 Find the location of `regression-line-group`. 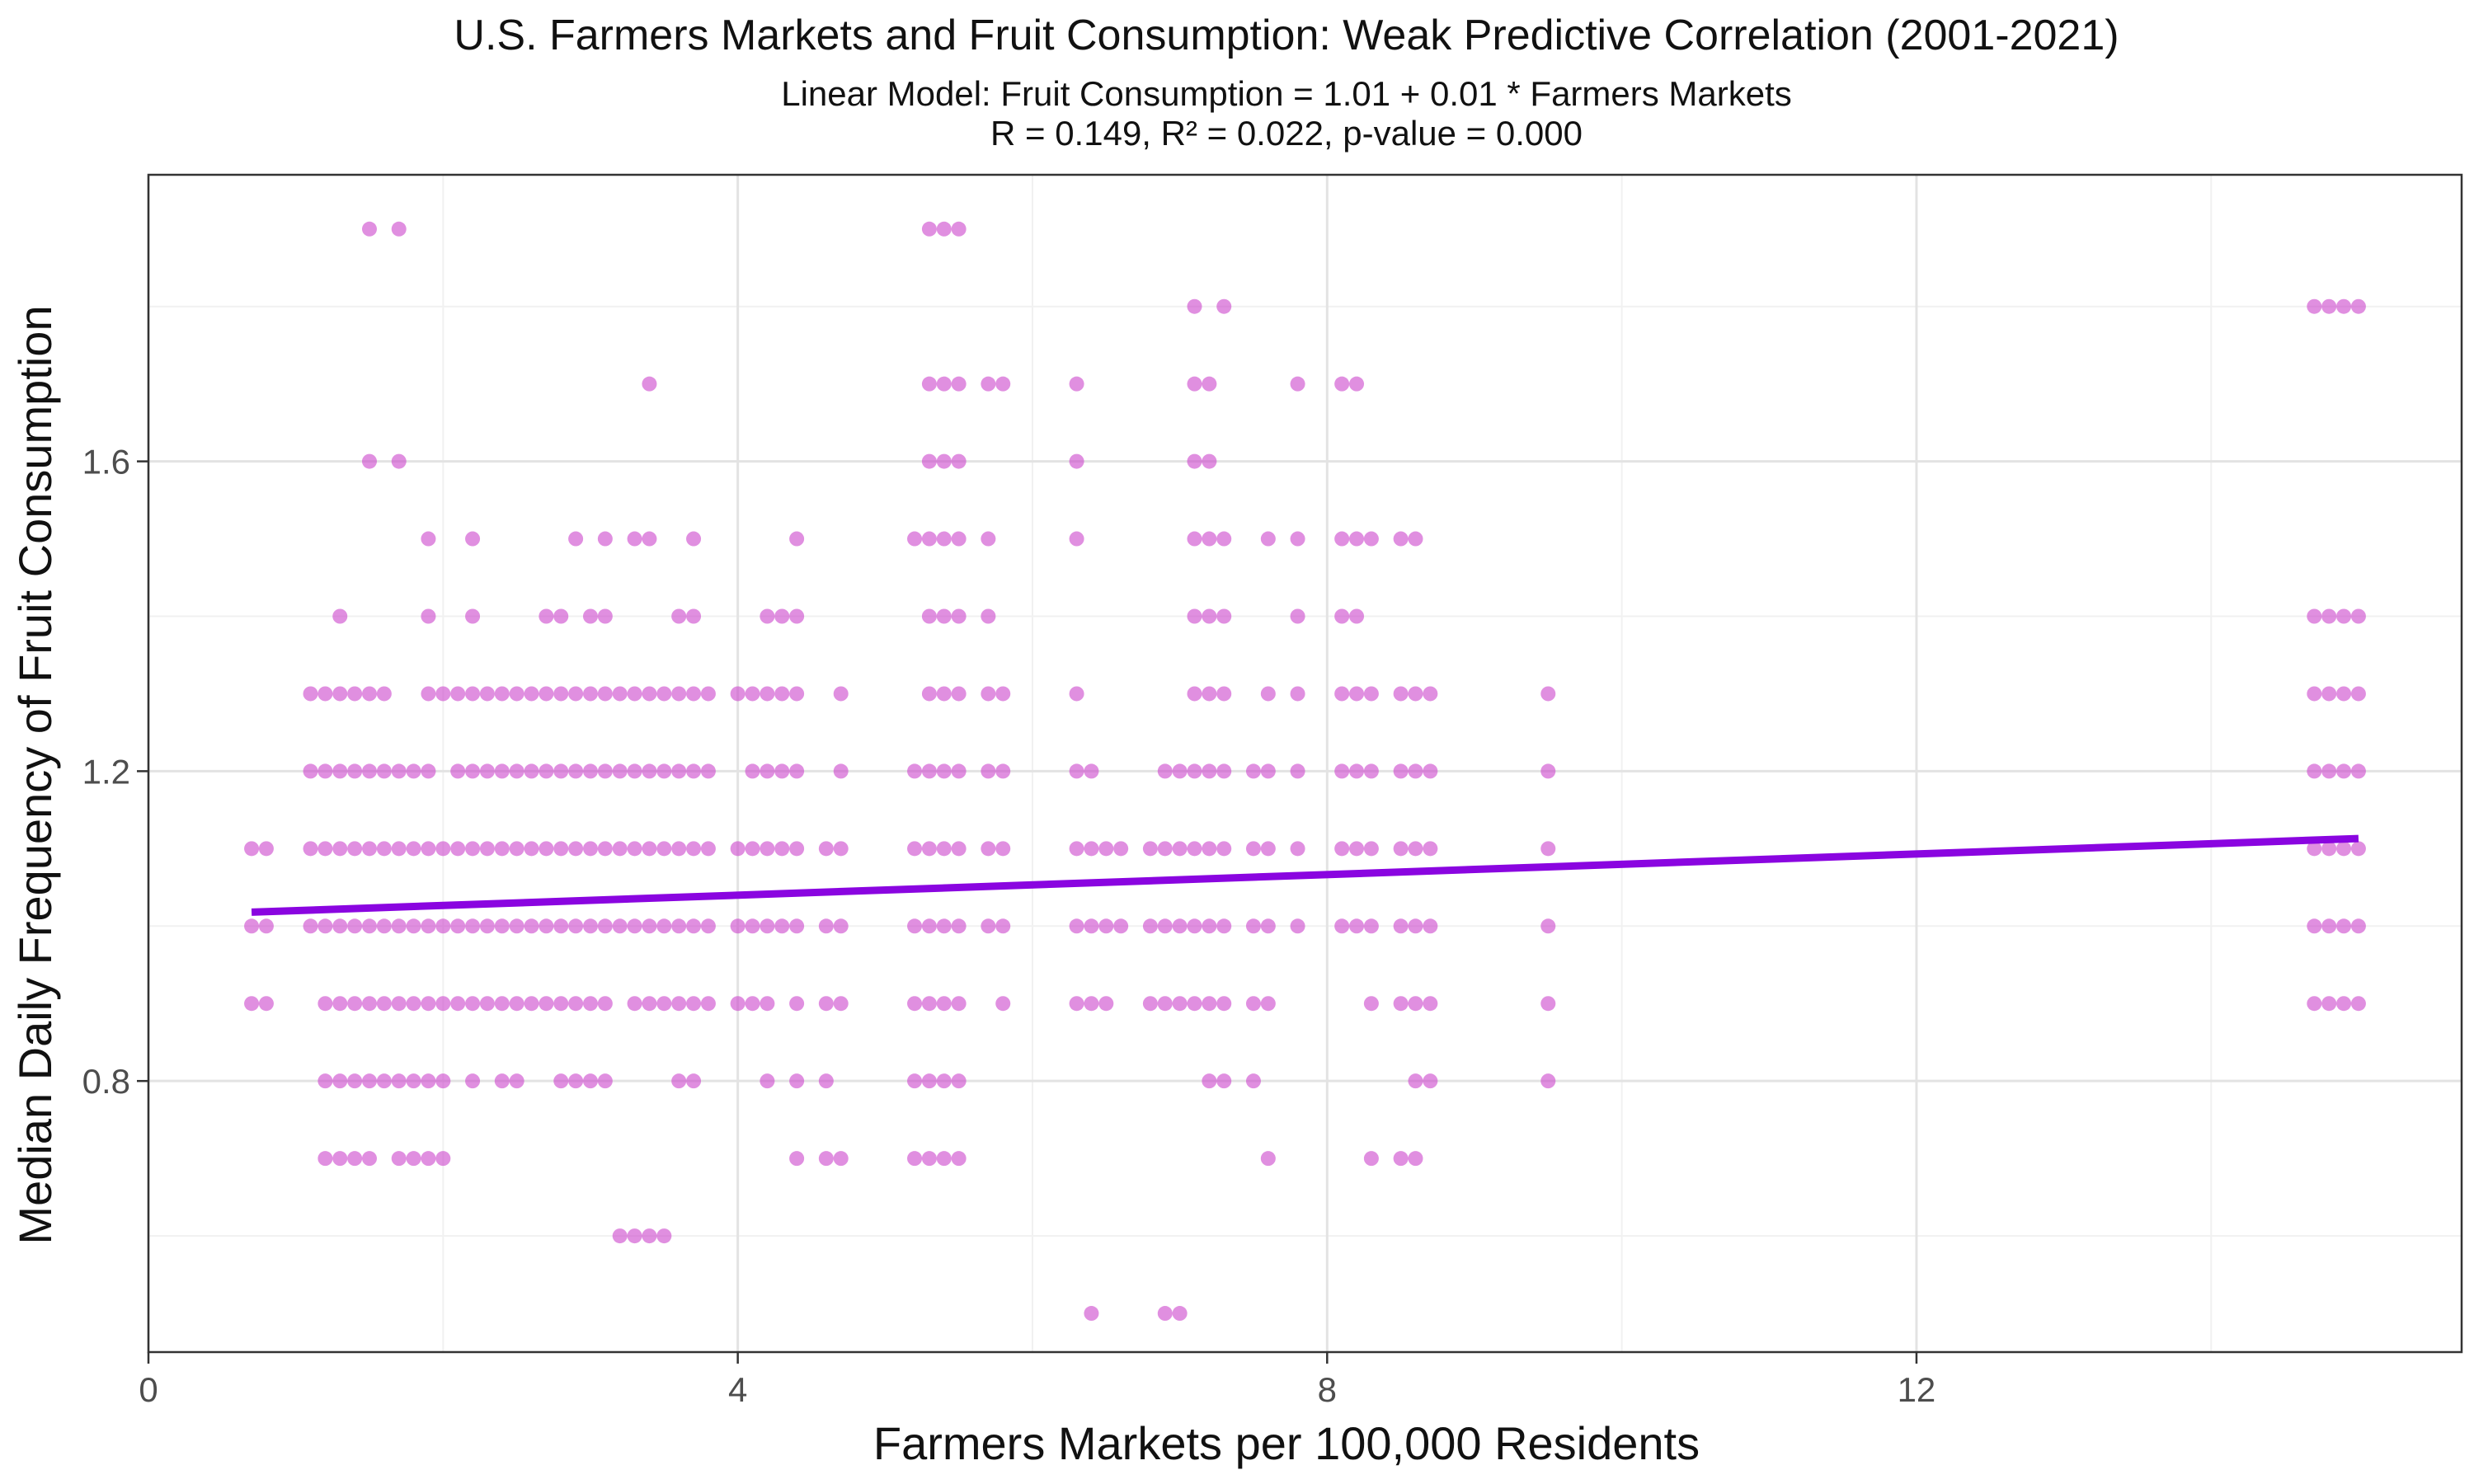

regression-line-group is located at coordinates (1305, 875).